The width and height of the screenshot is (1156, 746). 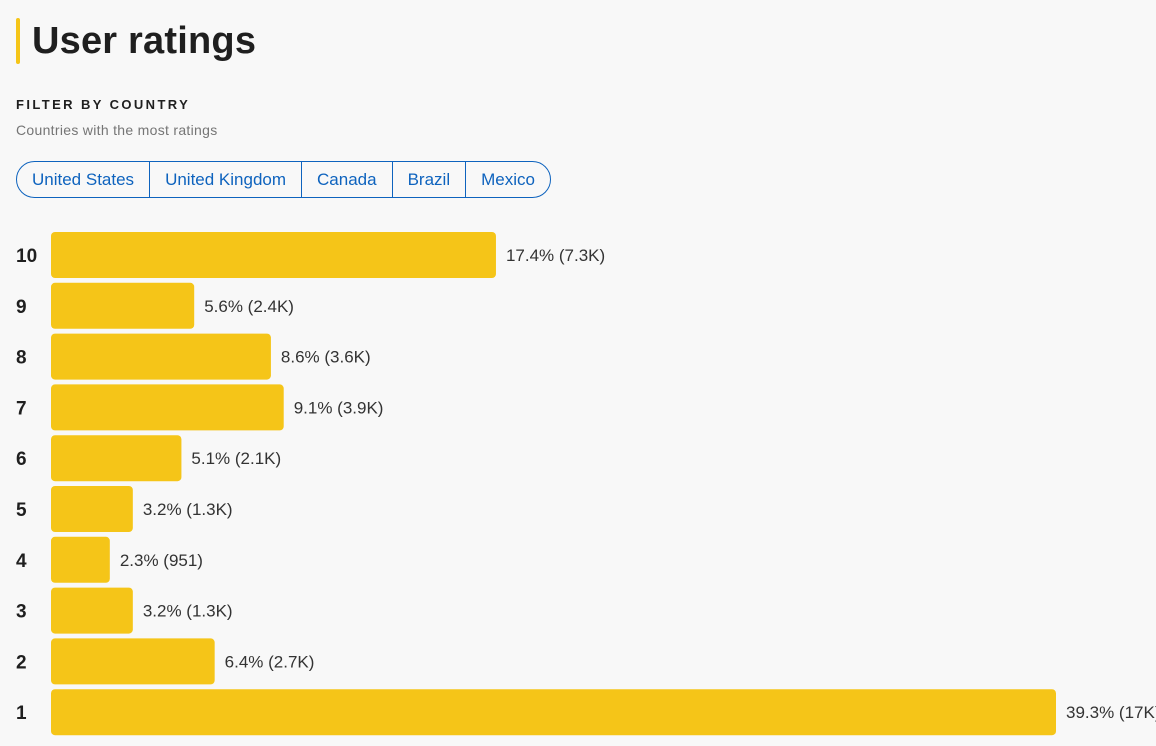 What do you see at coordinates (236, 458) in the screenshot?
I see `rating-value-label-6: 5.1% (2.1K)` at bounding box center [236, 458].